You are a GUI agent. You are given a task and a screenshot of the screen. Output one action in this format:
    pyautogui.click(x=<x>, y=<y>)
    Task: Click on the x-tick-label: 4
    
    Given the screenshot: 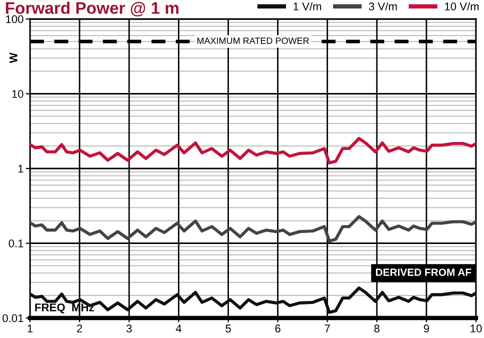 What is the action you would take?
    pyautogui.click(x=179, y=328)
    